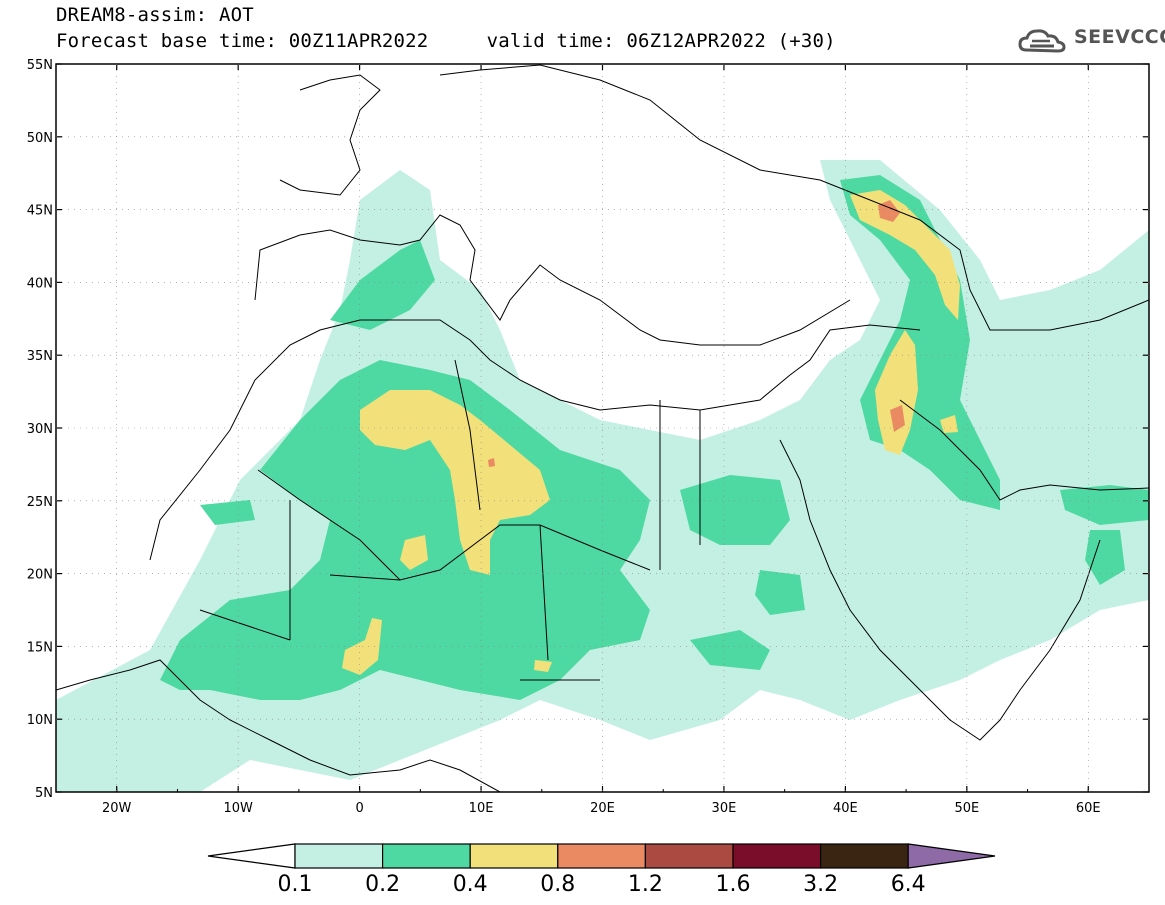 This screenshot has width=1165, height=905. Describe the element at coordinates (602, 808) in the screenshot. I see `lon-label: 20E` at that location.